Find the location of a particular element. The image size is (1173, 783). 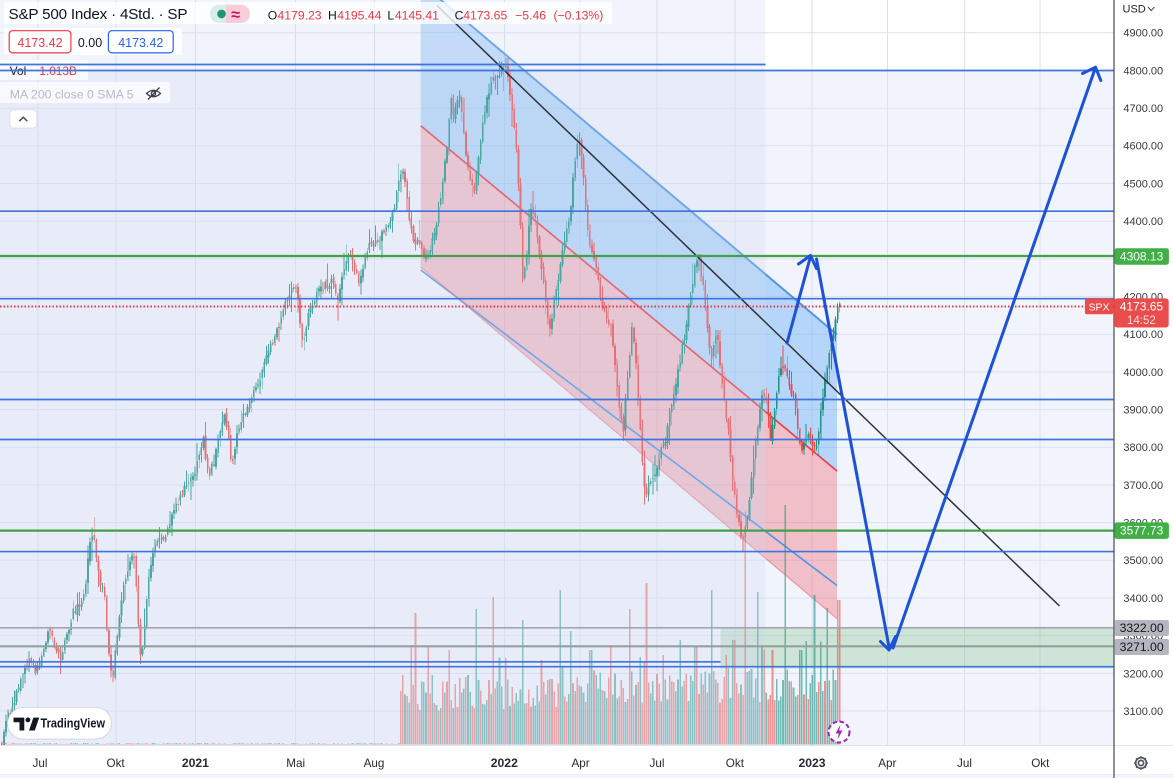

svg-text: S&P 500 Index · 4Std. · SP is located at coordinates (98, 14).